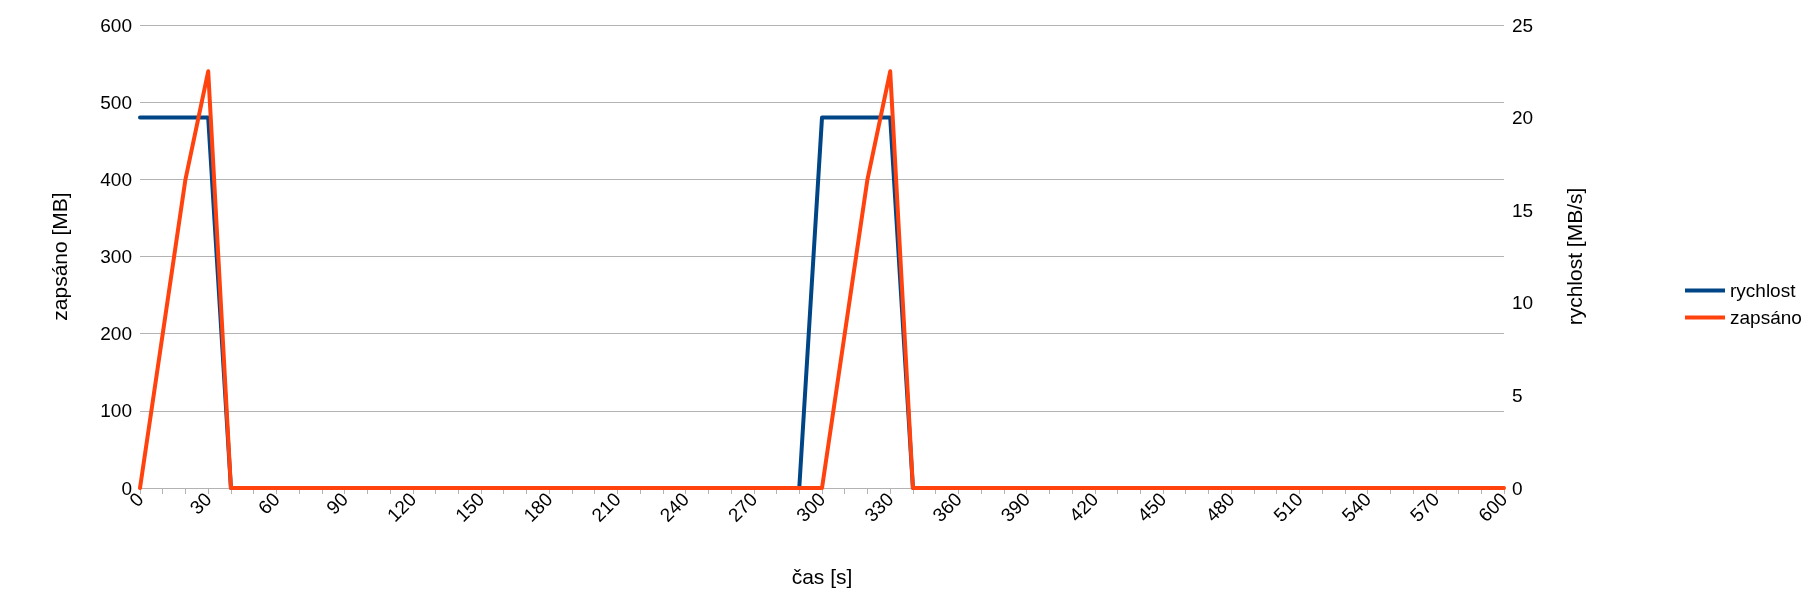 This screenshot has height=608, width=1814. Describe the element at coordinates (269, 503) in the screenshot. I see `x-tick-label: 60` at that location.